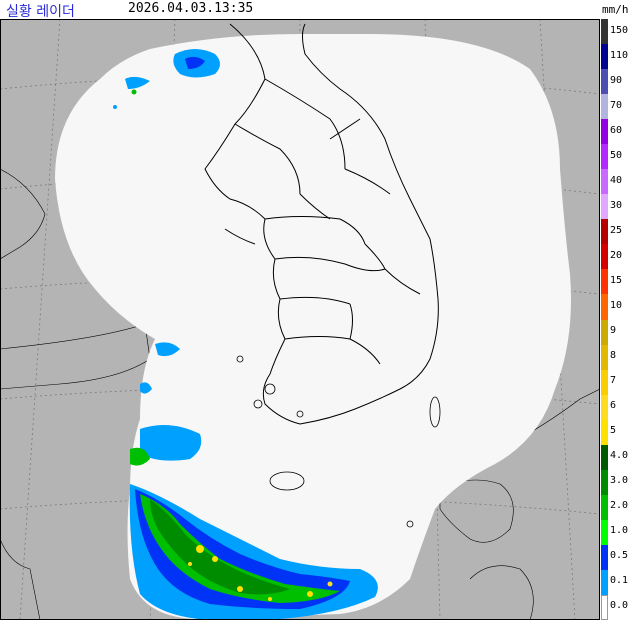 Image resolution: width=635 pixels, height=620 pixels. Describe the element at coordinates (616, 280) in the screenshot. I see `legend-label: 15` at that location.